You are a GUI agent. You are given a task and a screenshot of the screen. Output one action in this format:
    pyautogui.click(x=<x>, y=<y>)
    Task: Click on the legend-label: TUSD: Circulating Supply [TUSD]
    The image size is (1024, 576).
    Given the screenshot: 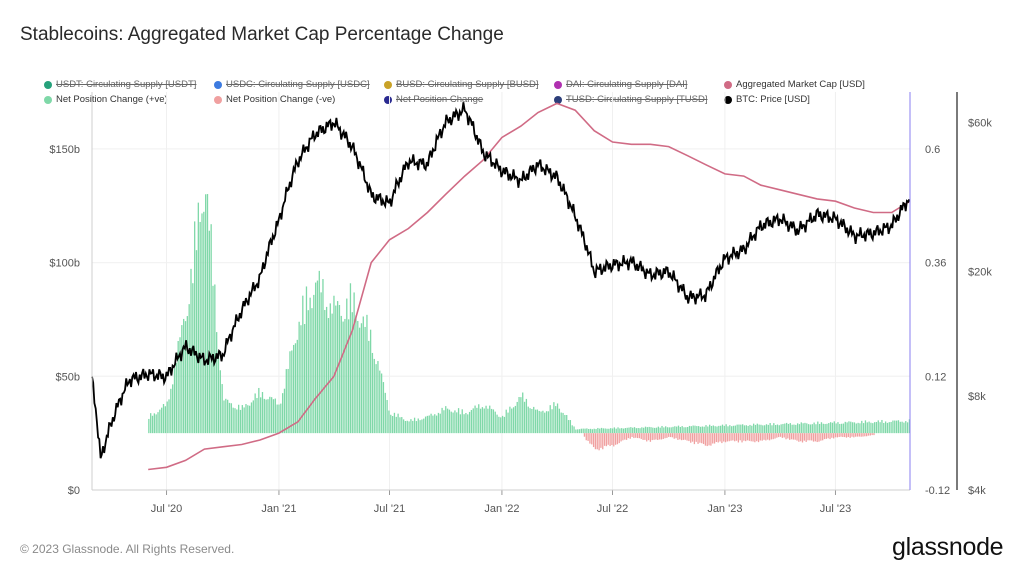 What is the action you would take?
    pyautogui.click(x=637, y=99)
    